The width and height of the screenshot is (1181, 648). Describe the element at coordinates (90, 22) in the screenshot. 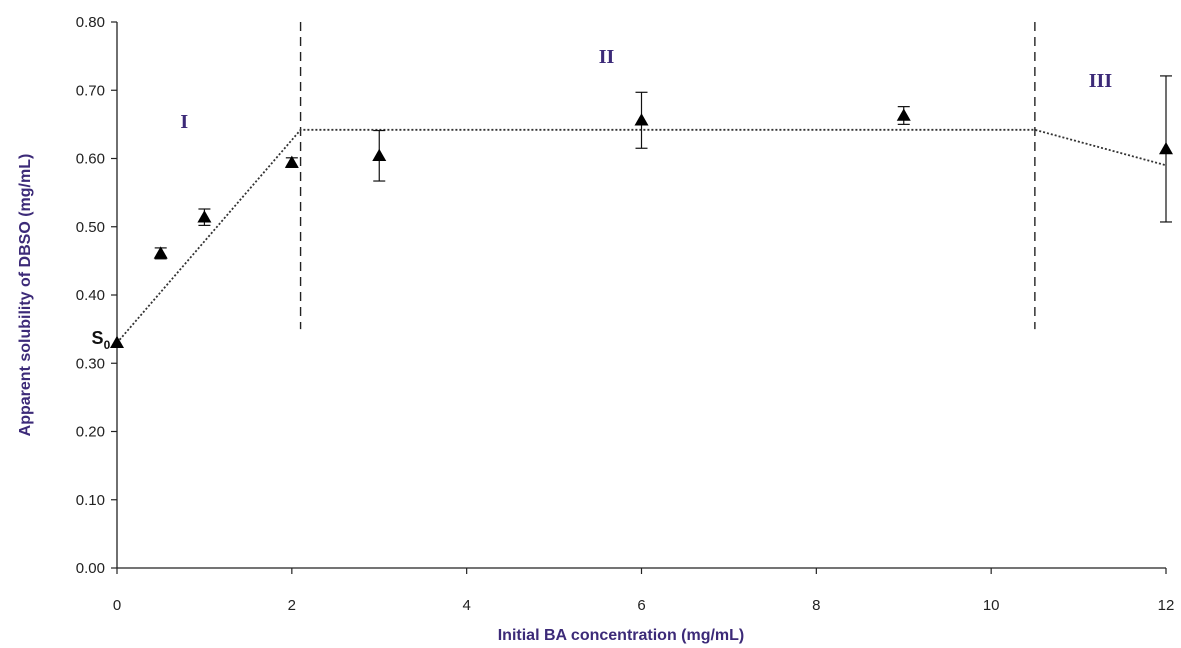

I see `y-tick-label: 0.80` at that location.